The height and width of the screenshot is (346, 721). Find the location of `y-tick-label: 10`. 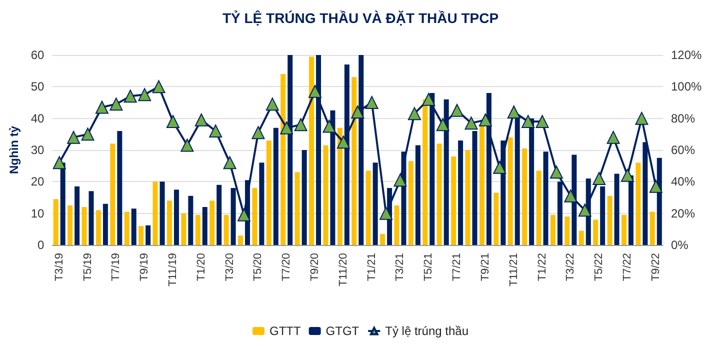

y-tick-label: 10 is located at coordinates (37, 213).